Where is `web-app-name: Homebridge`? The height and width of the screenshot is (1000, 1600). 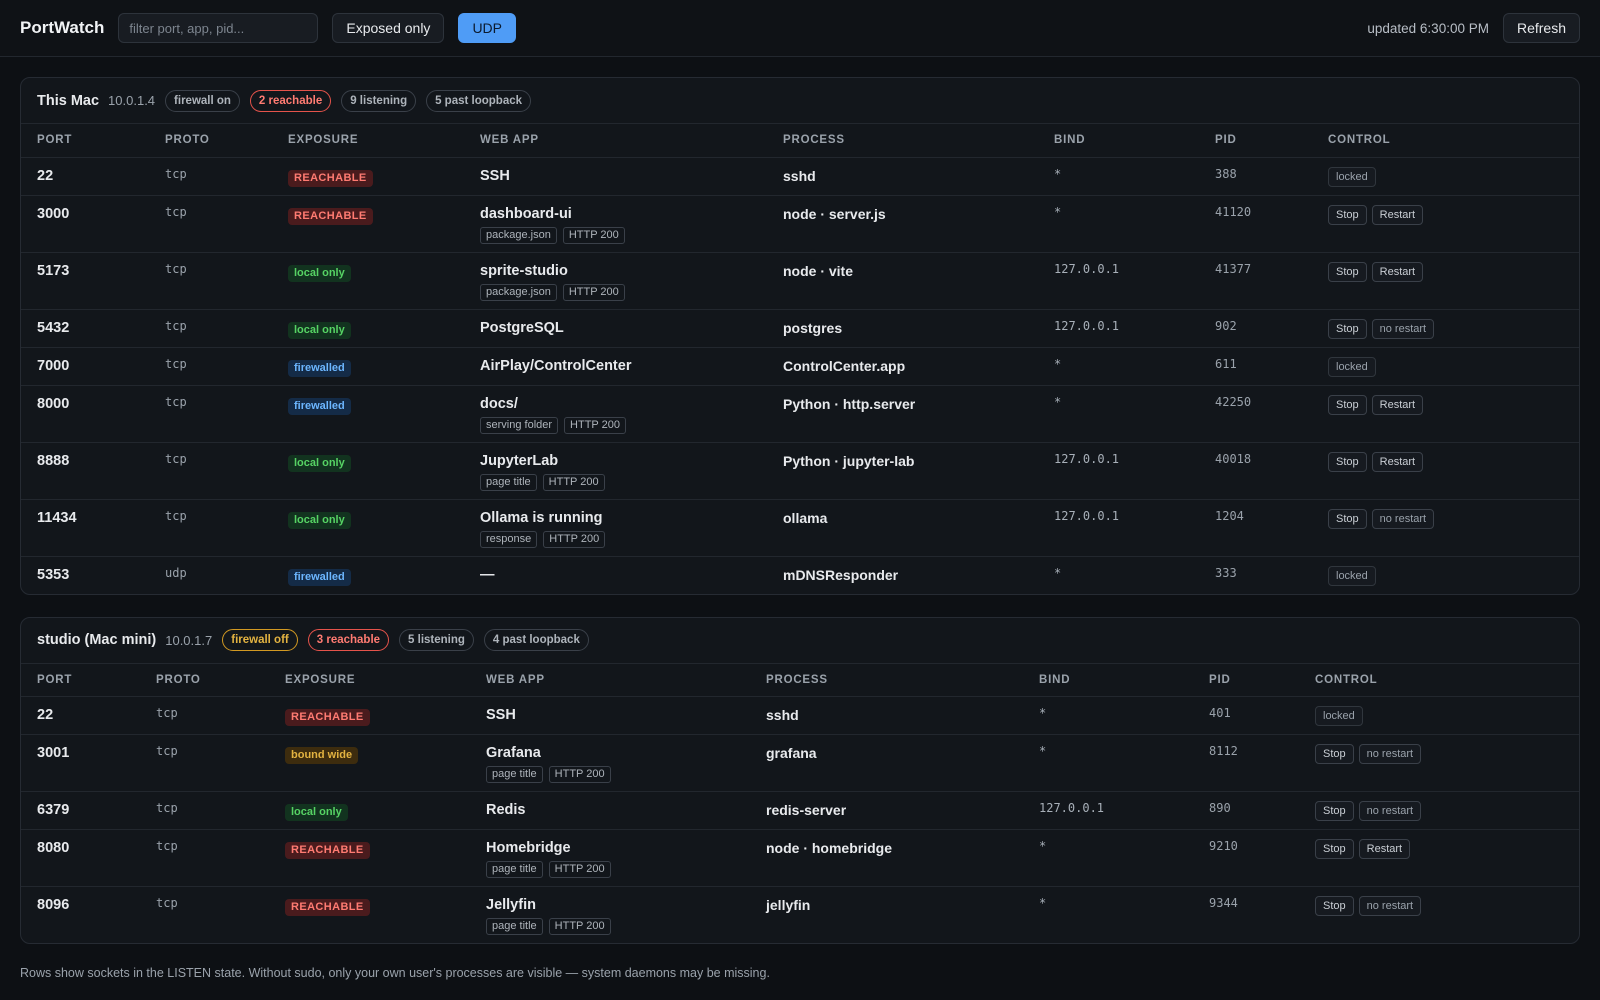
web-app-name: Homebridge is located at coordinates (528, 848).